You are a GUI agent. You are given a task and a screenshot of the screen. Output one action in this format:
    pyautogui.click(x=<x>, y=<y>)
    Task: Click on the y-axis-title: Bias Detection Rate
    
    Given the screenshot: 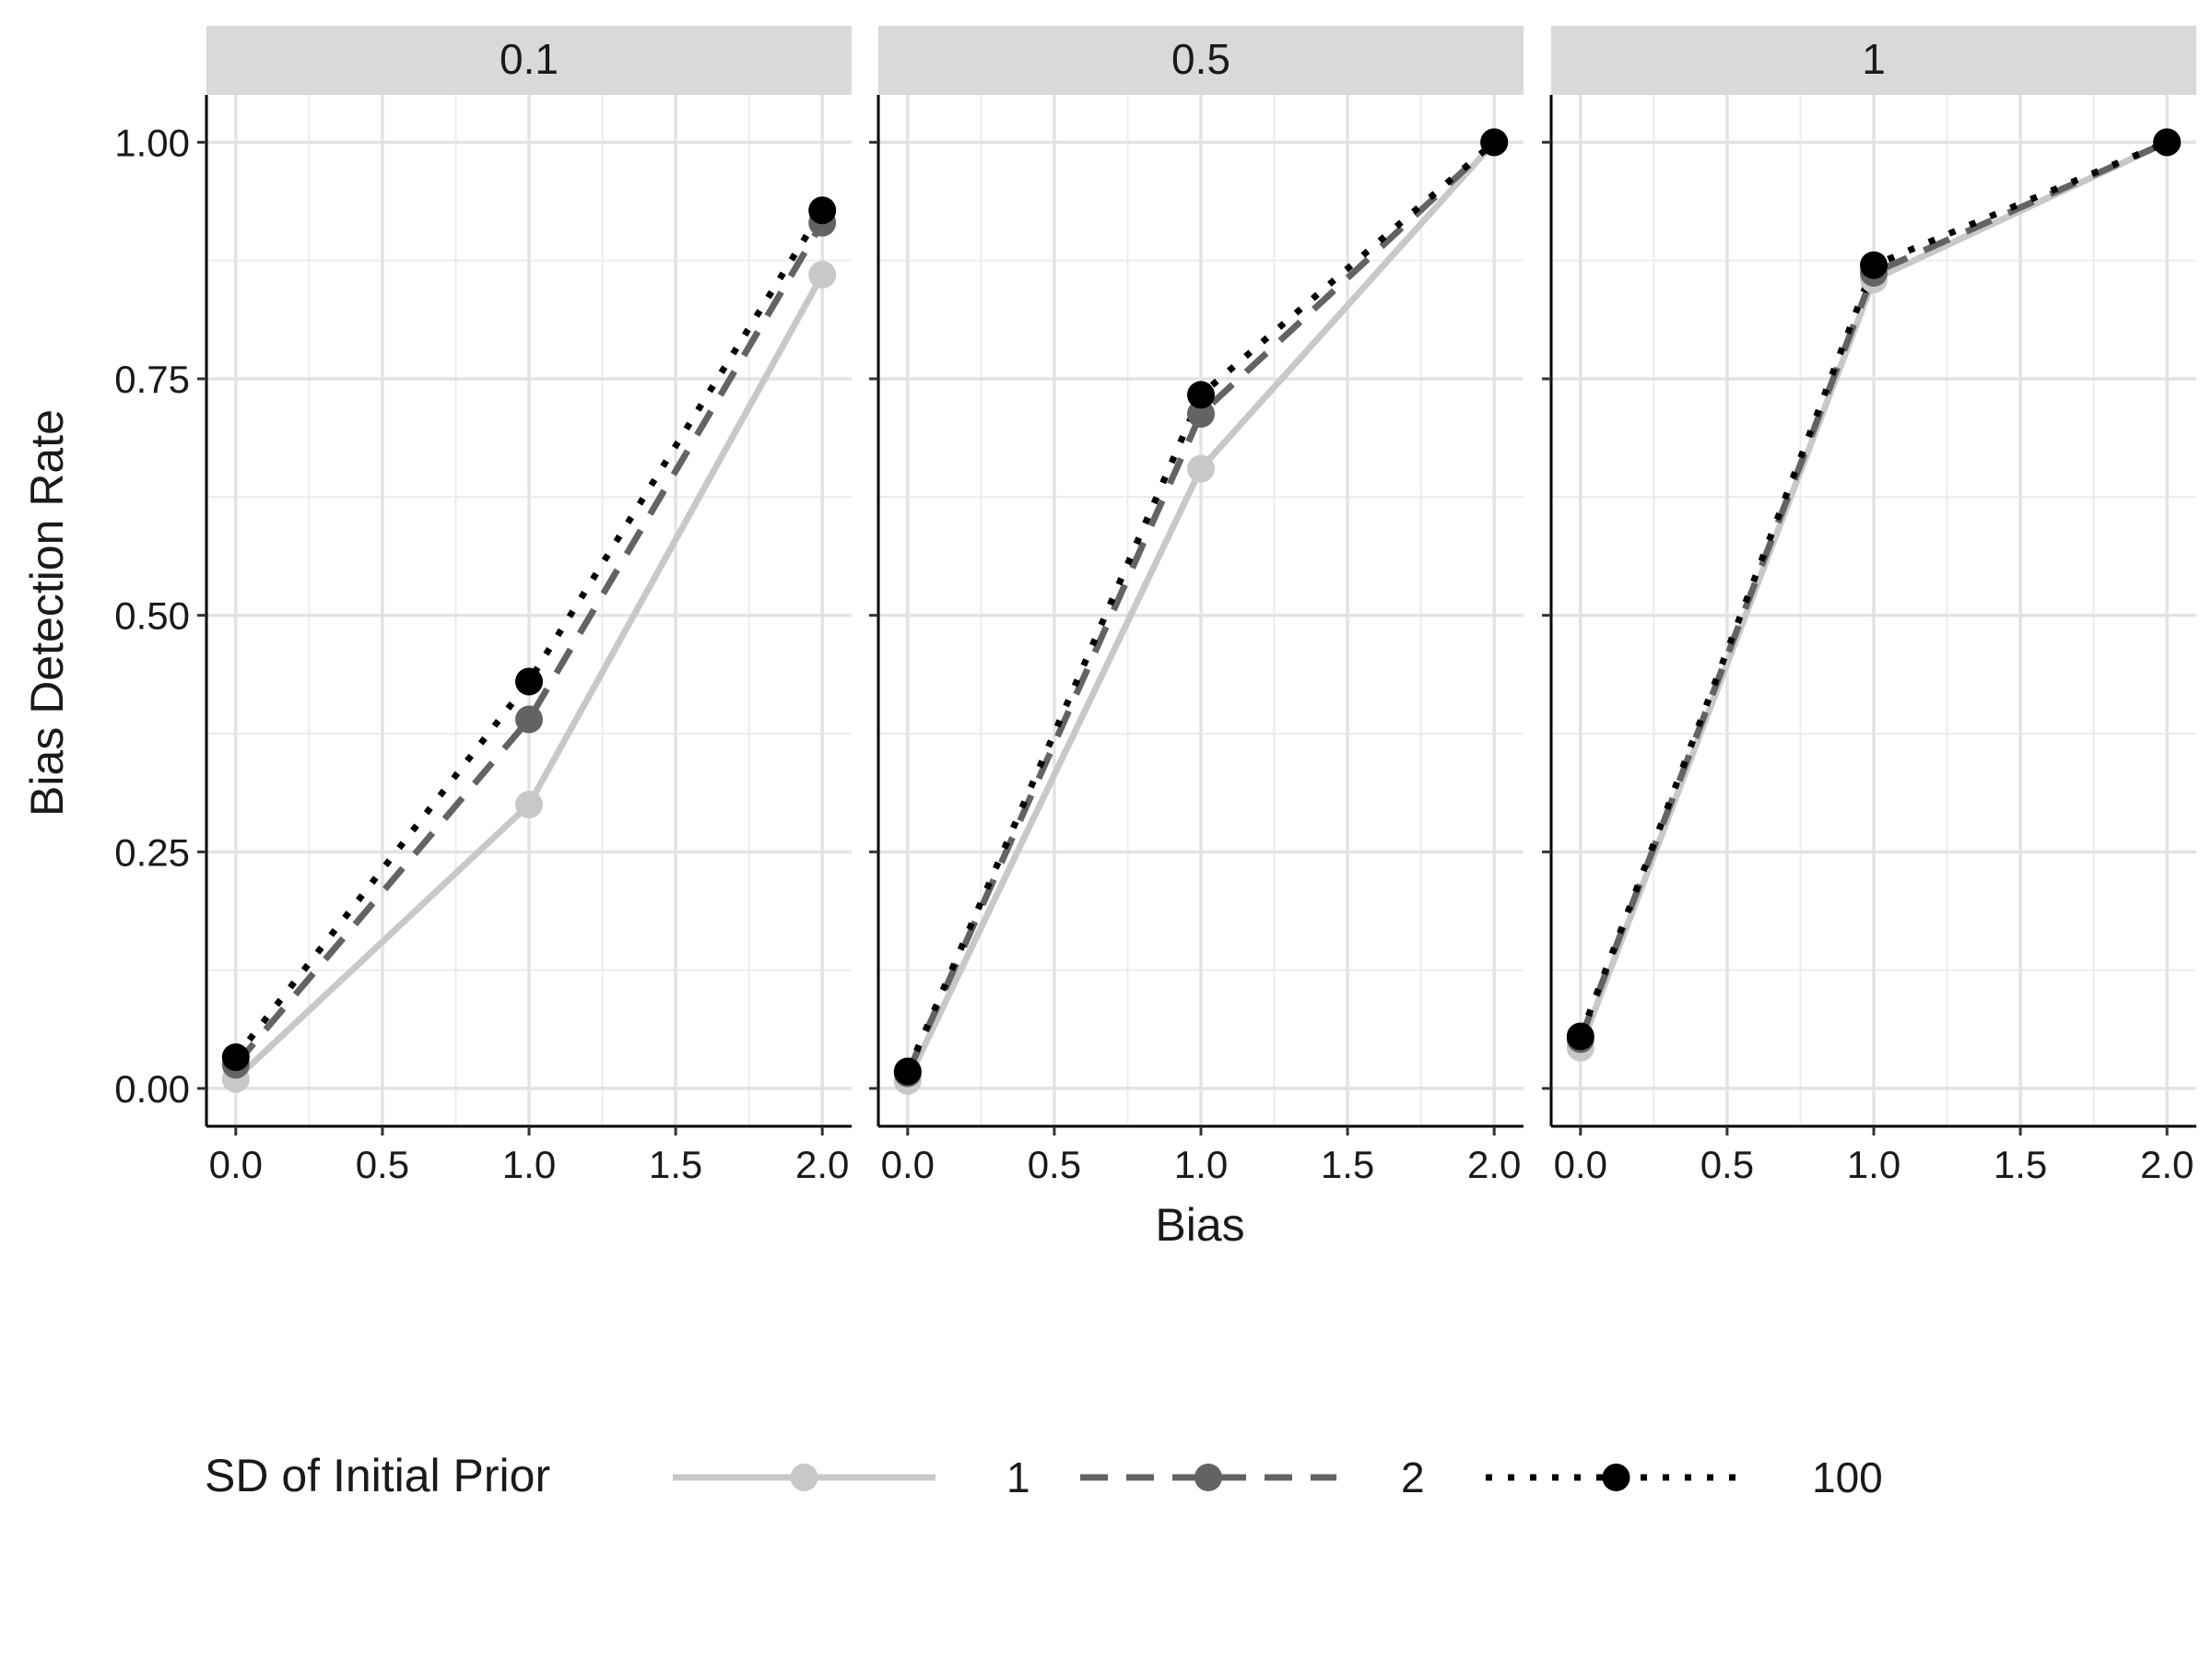 What is the action you would take?
    pyautogui.click(x=47, y=613)
    